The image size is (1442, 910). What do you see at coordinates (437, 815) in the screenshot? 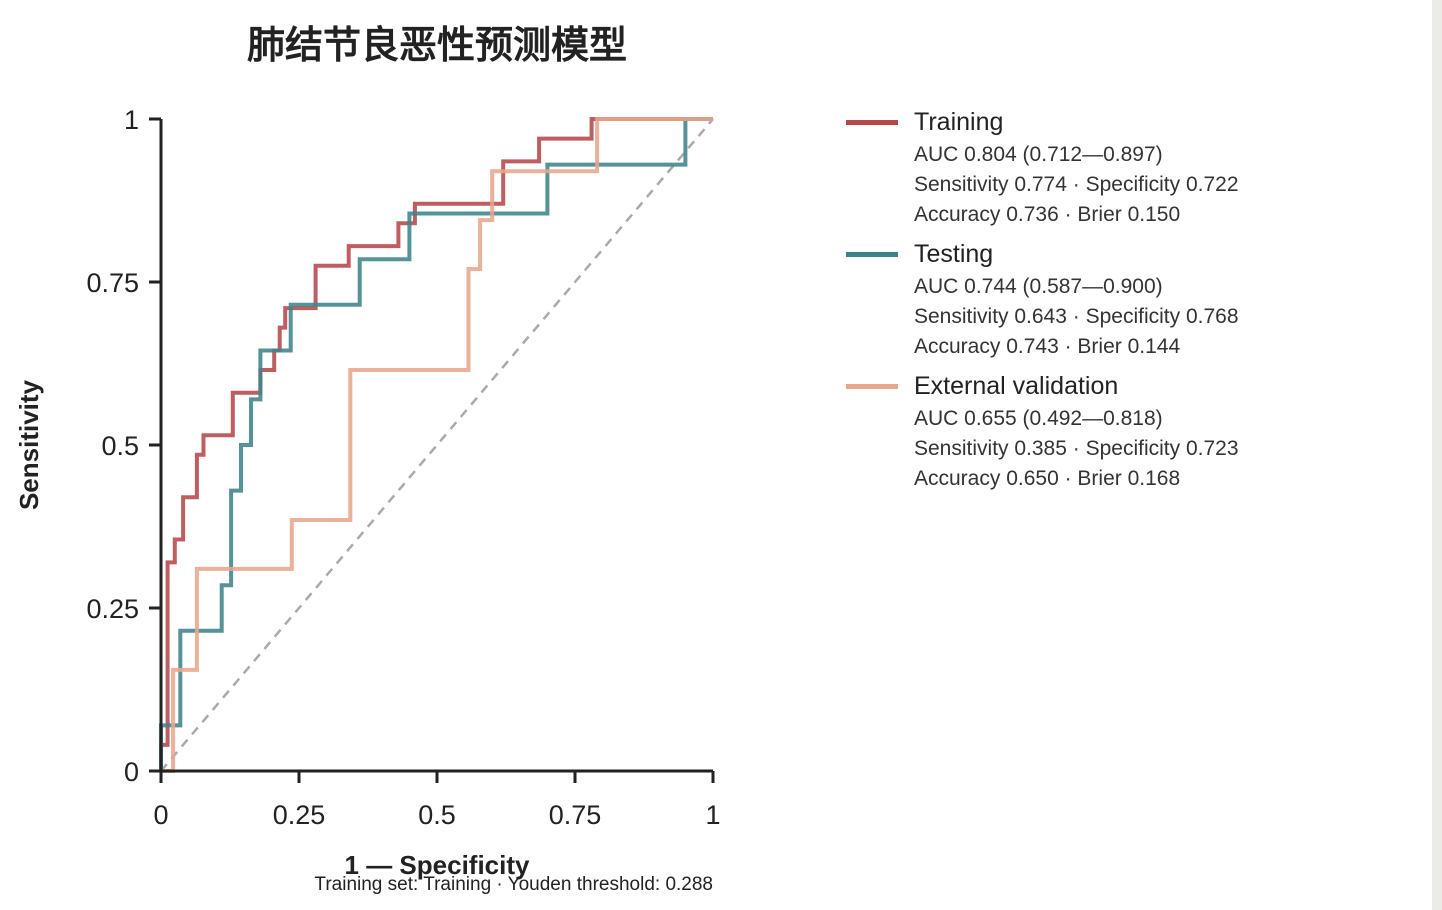
I see `x-tick-label: 0.5` at bounding box center [437, 815].